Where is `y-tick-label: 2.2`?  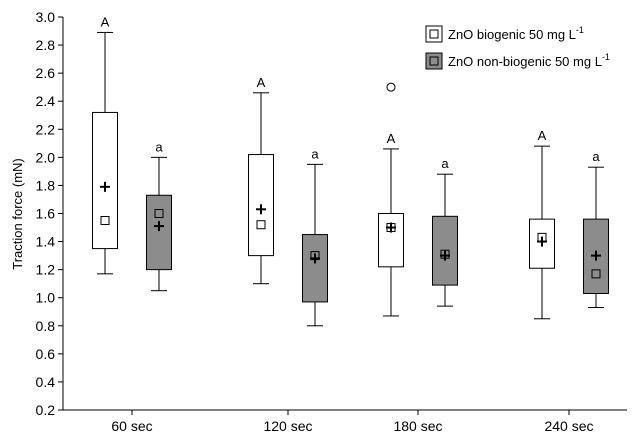 y-tick-label: 2.2 is located at coordinates (46, 129).